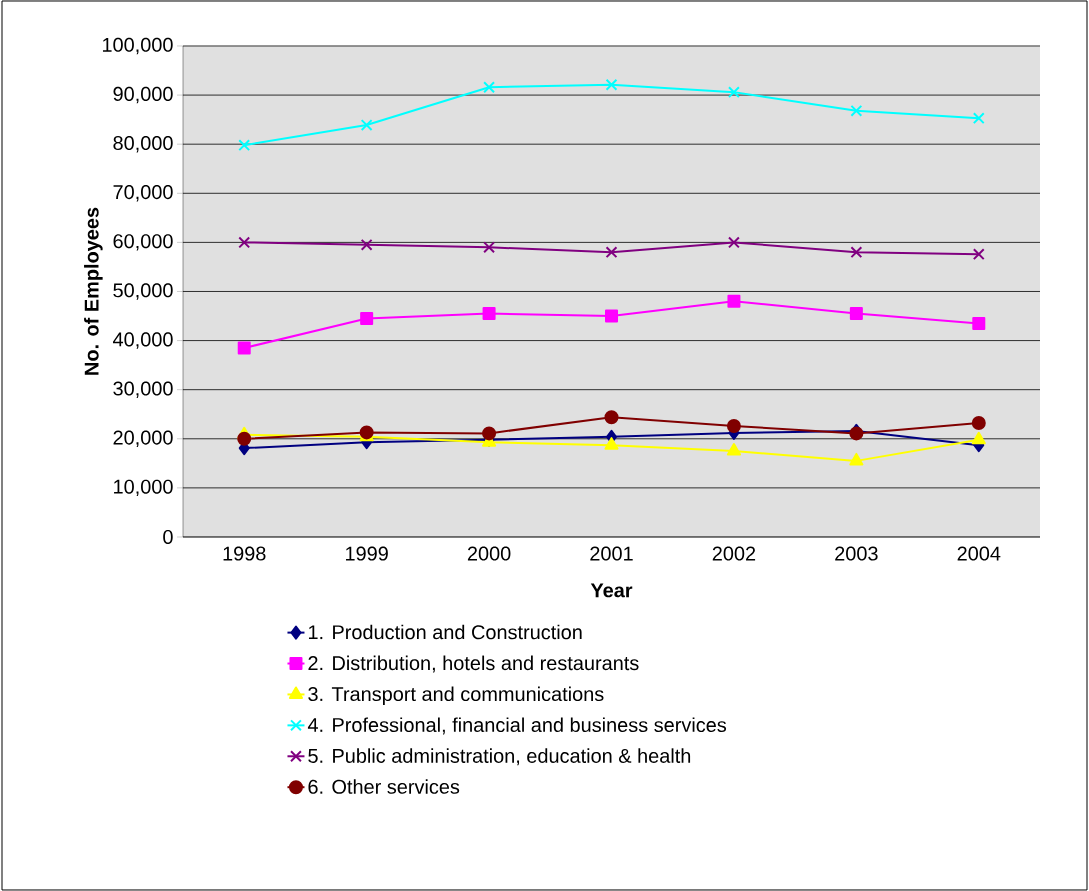 The image size is (1089, 891). I want to click on legend-label: 3. Transport and communications, so click(456, 696).